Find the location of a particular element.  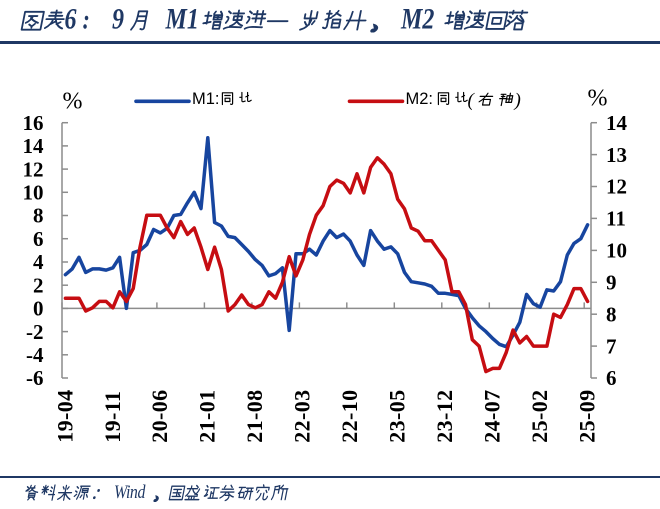

svg-text: 22-10 is located at coordinates (349, 415).